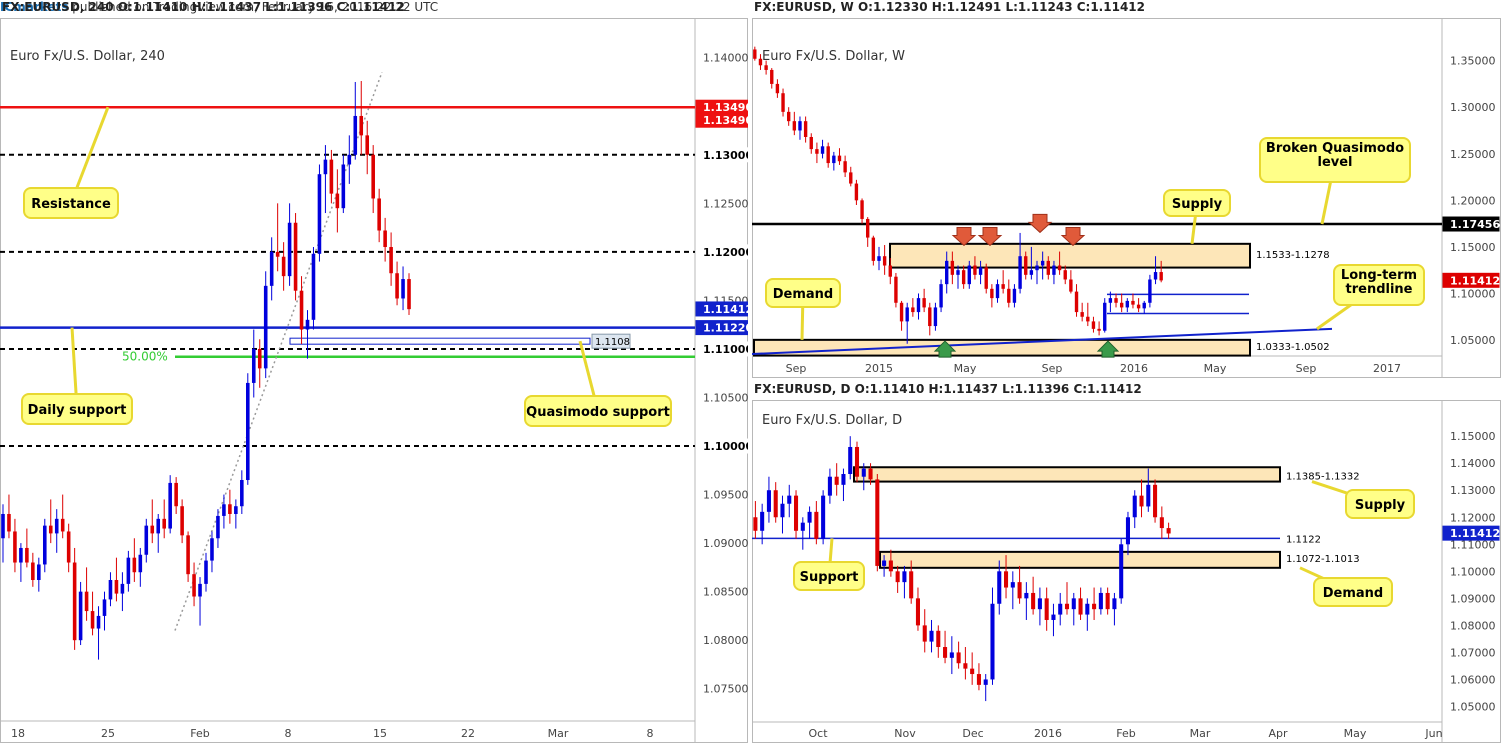 The height and width of the screenshot is (747, 1501). I want to click on y-tick-label: 1.07000, so click(1473, 652).